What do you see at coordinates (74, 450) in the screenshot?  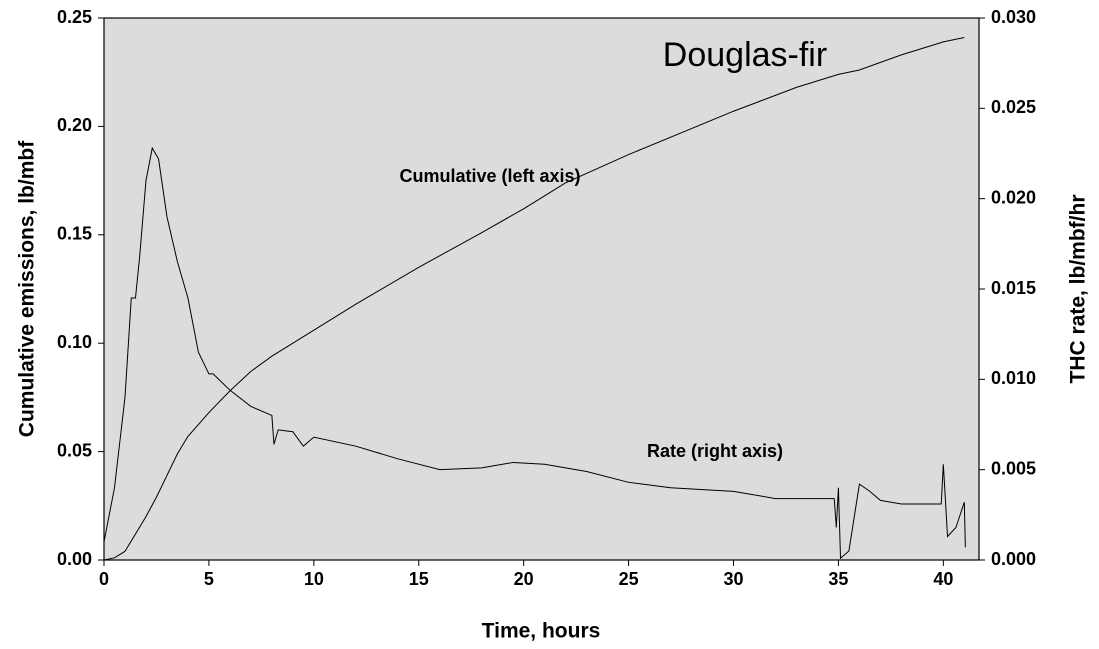 I see `y-tick-label: 0.05` at bounding box center [74, 450].